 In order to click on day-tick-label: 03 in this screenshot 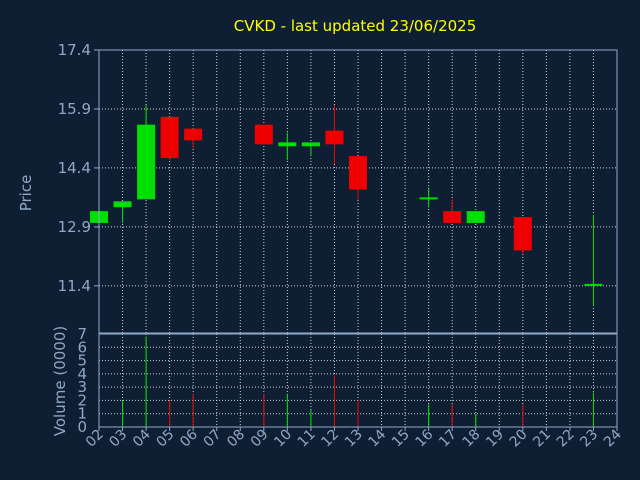, I will do `click(118, 439)`.